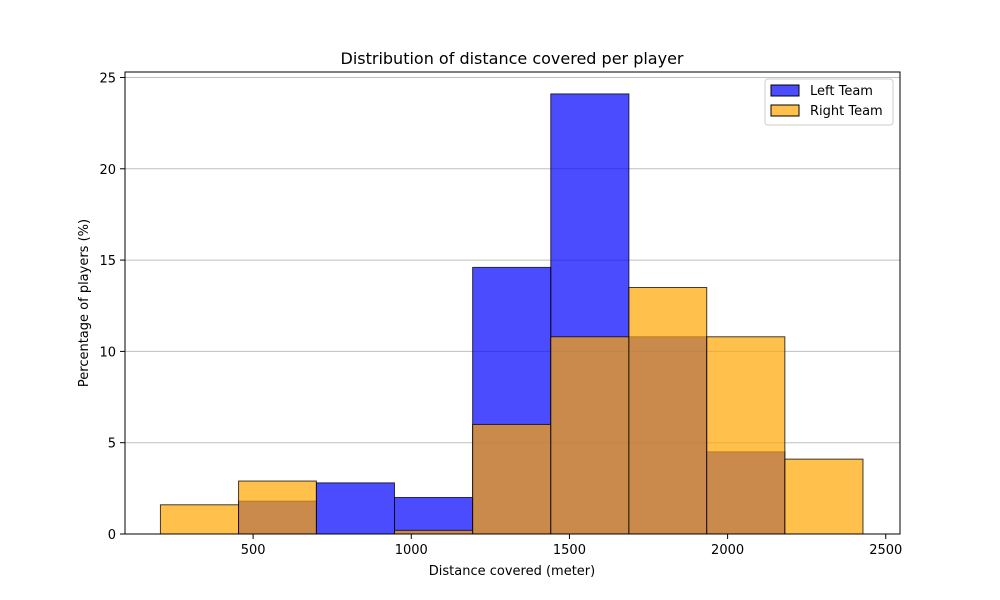 Image resolution: width=1000 pixels, height=600 pixels. Describe the element at coordinates (569, 550) in the screenshot. I see `x-tick-label-1500: 1500` at that location.